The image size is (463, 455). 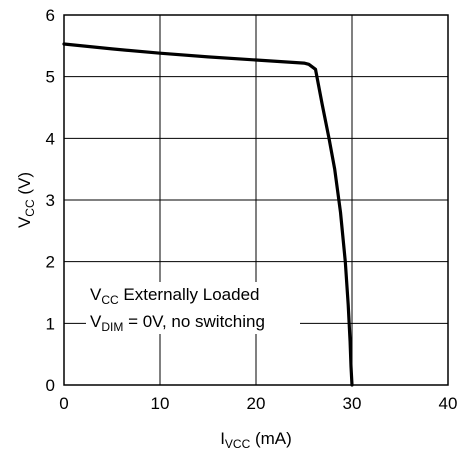 I want to click on y-tick-label-2: 2, so click(x=50, y=262).